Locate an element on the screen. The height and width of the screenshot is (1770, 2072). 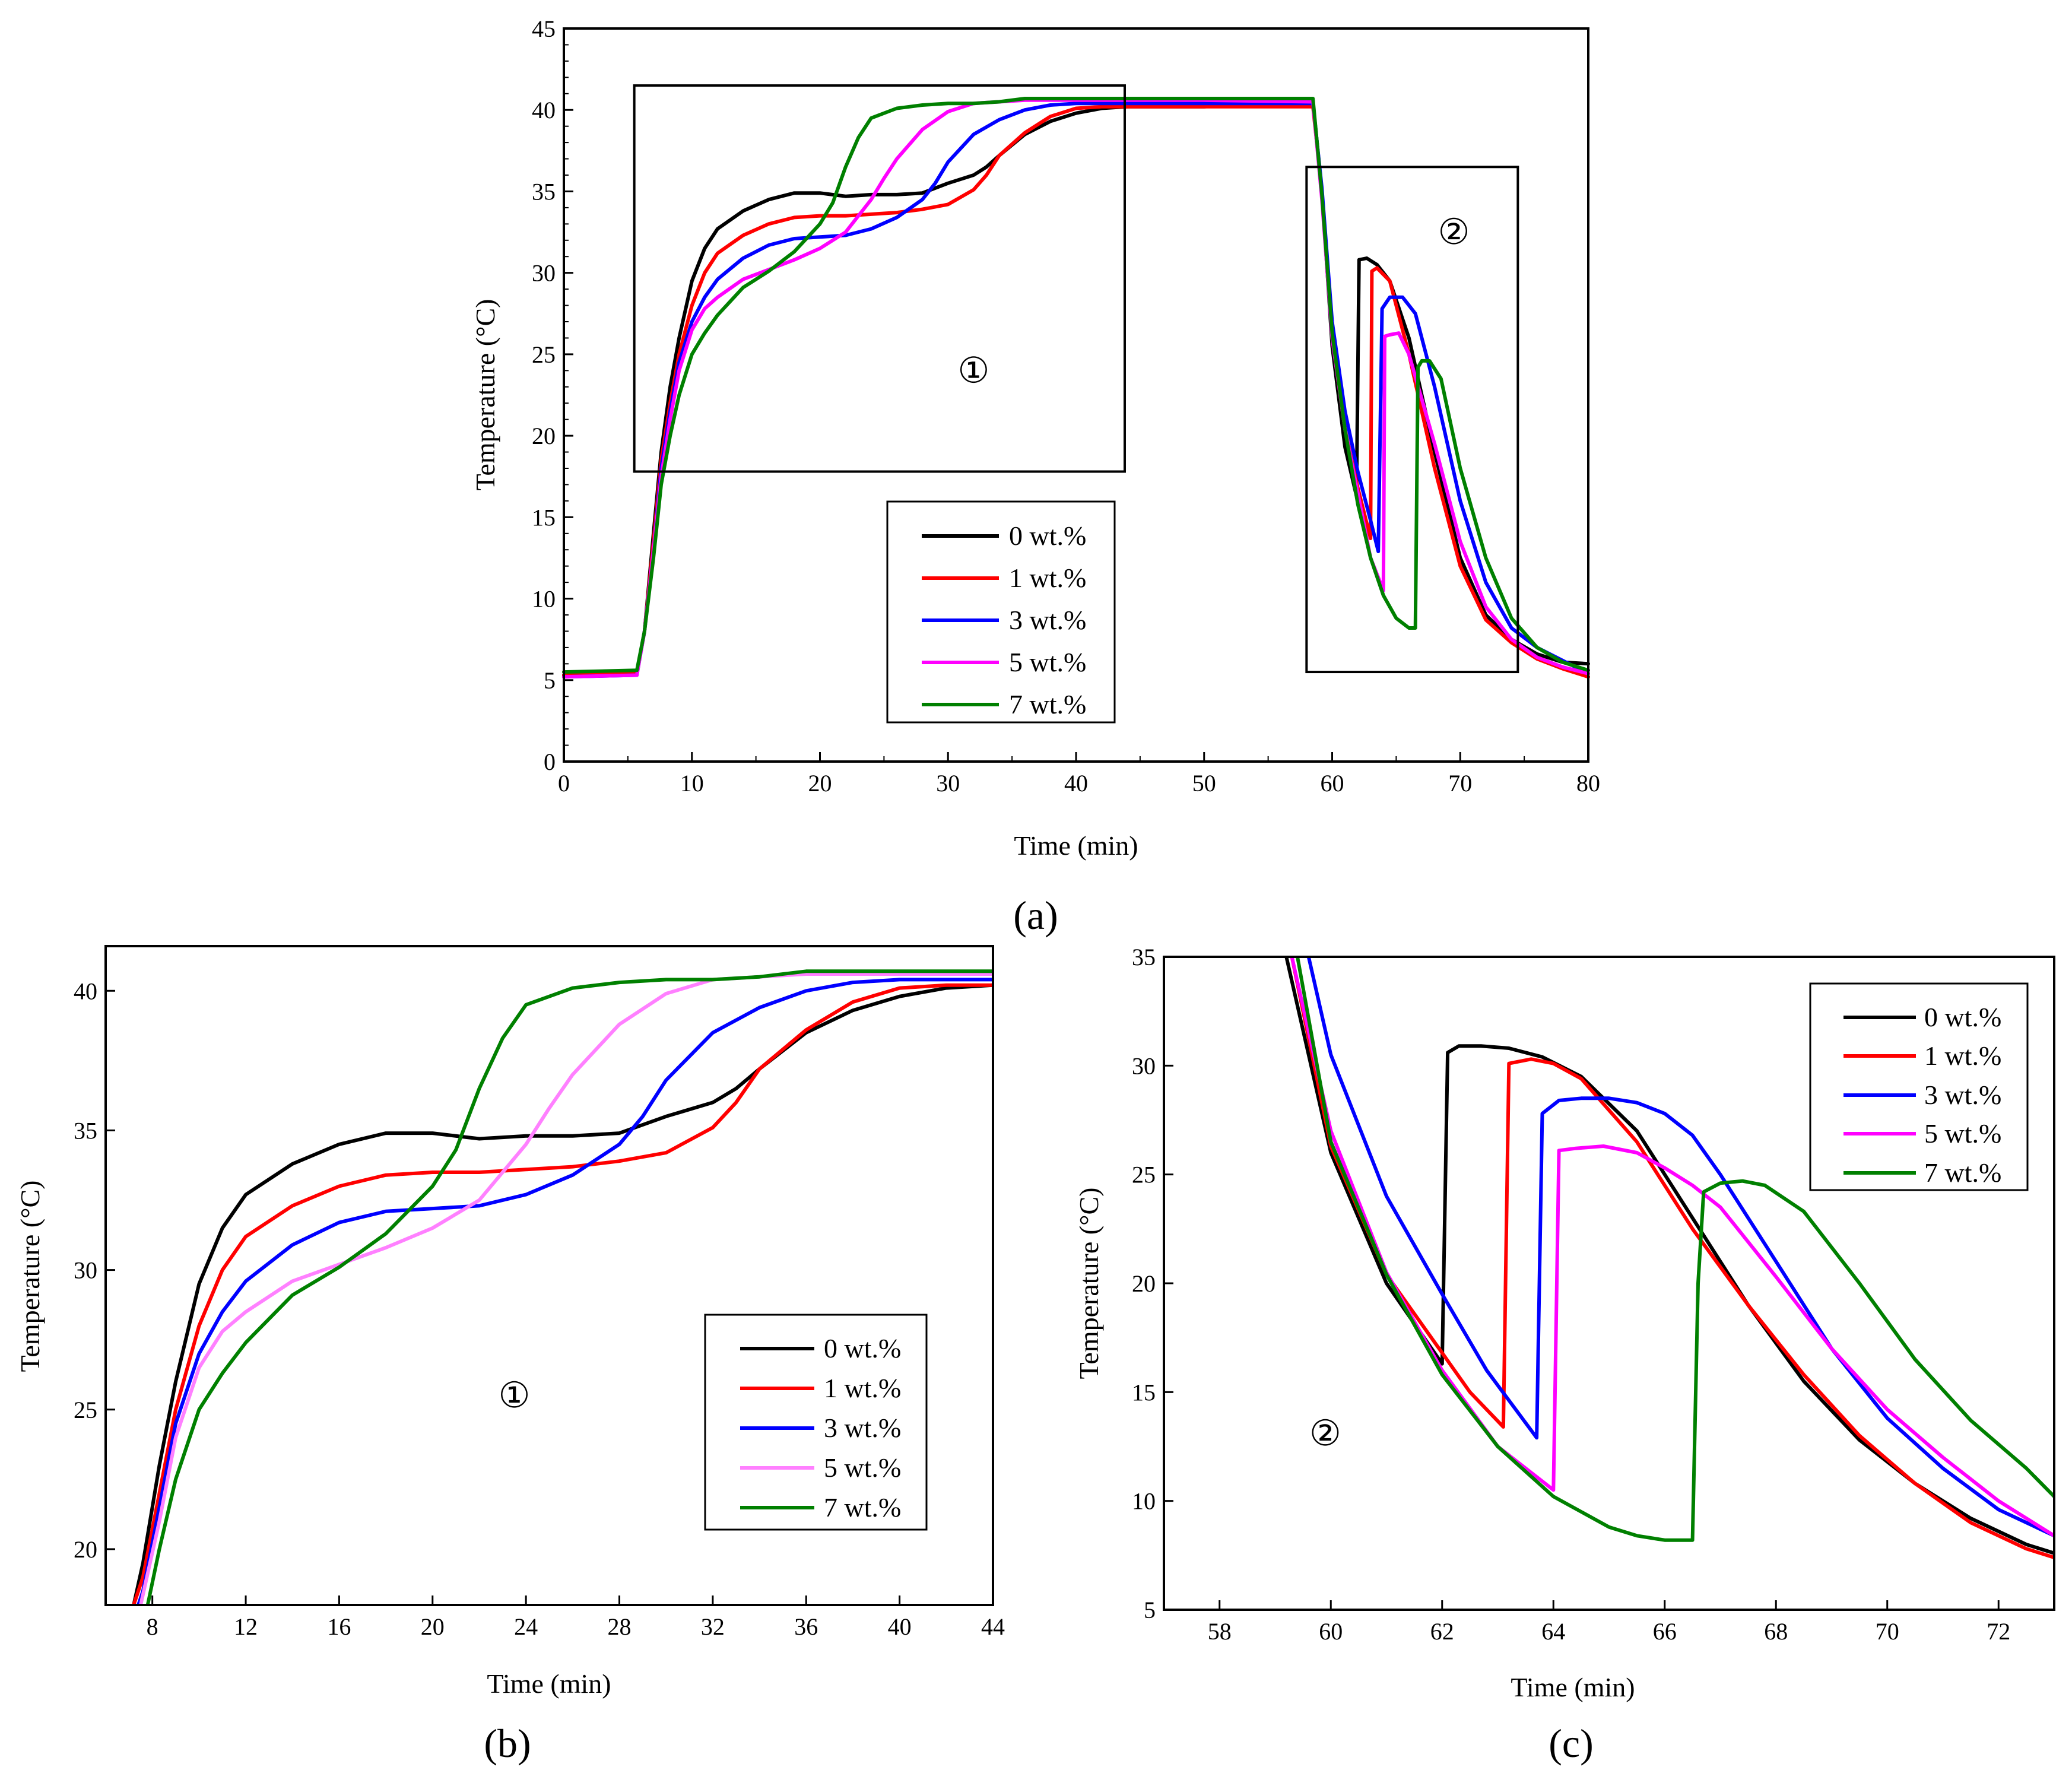
x-tick-label: 16 is located at coordinates (339, 1627).